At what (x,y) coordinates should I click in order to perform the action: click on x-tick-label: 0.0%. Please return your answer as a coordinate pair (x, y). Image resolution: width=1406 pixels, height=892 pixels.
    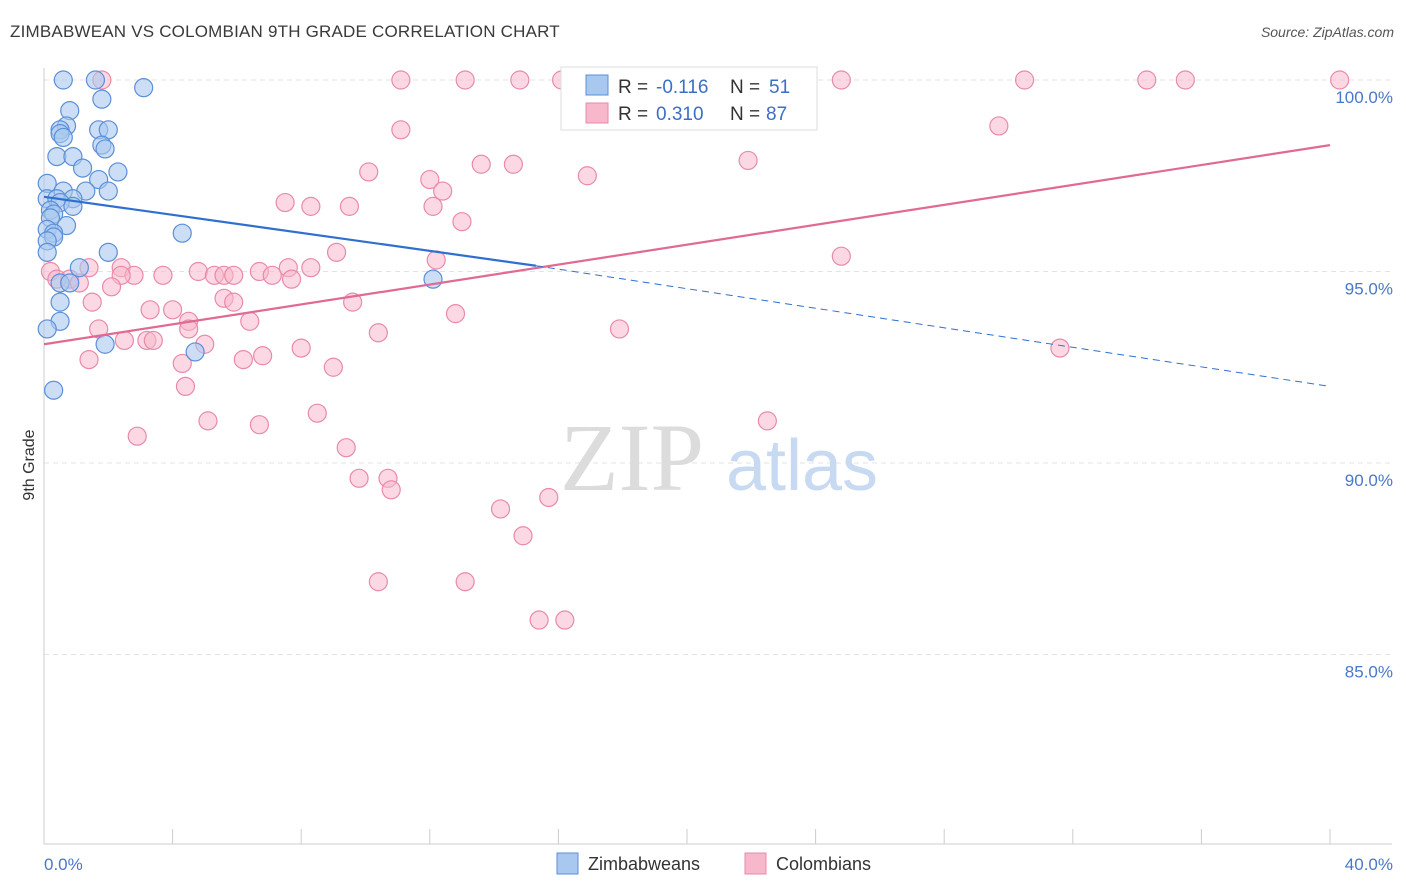
    Looking at the image, I should click on (63, 864).